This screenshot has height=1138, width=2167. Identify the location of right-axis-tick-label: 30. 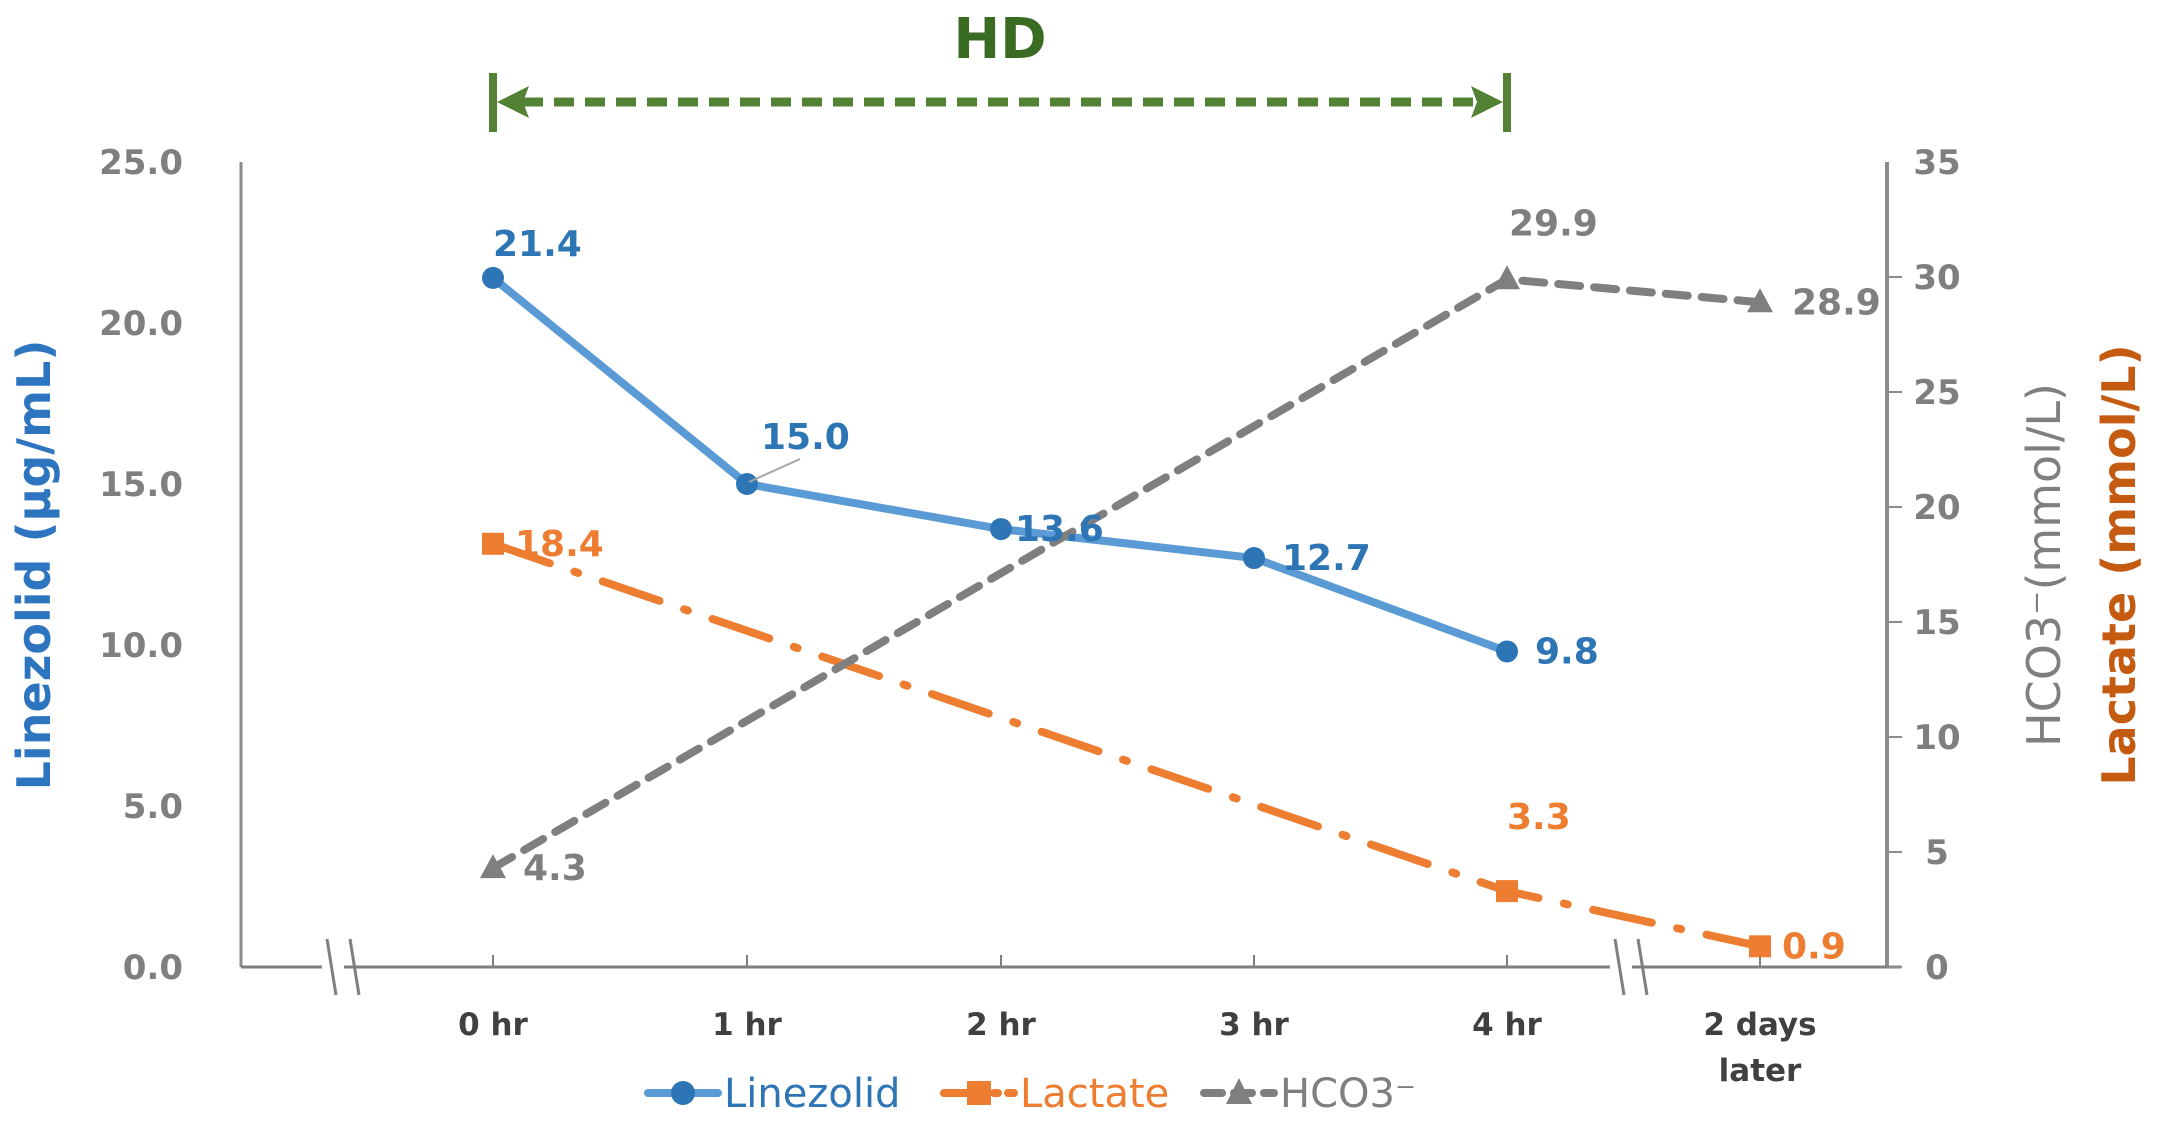
(1936, 278).